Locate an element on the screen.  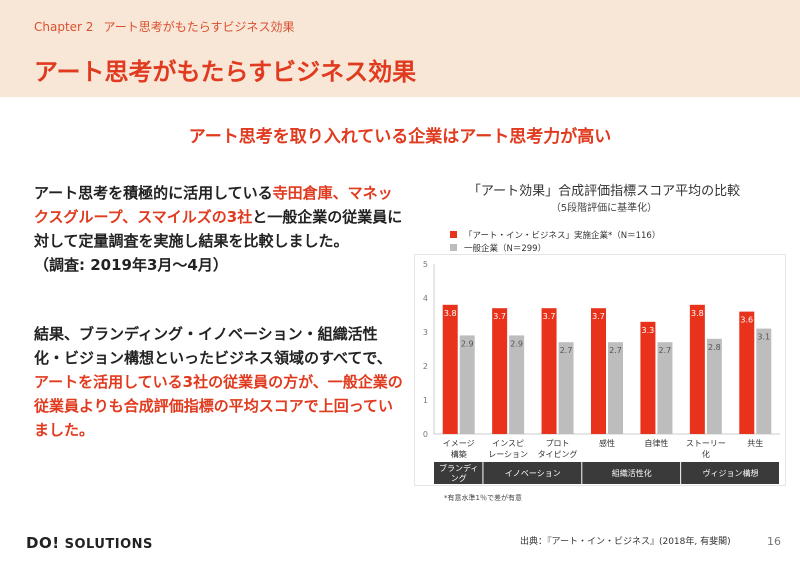
page-title: アート思考がもたらすビジネス効果 is located at coordinates (225, 72).